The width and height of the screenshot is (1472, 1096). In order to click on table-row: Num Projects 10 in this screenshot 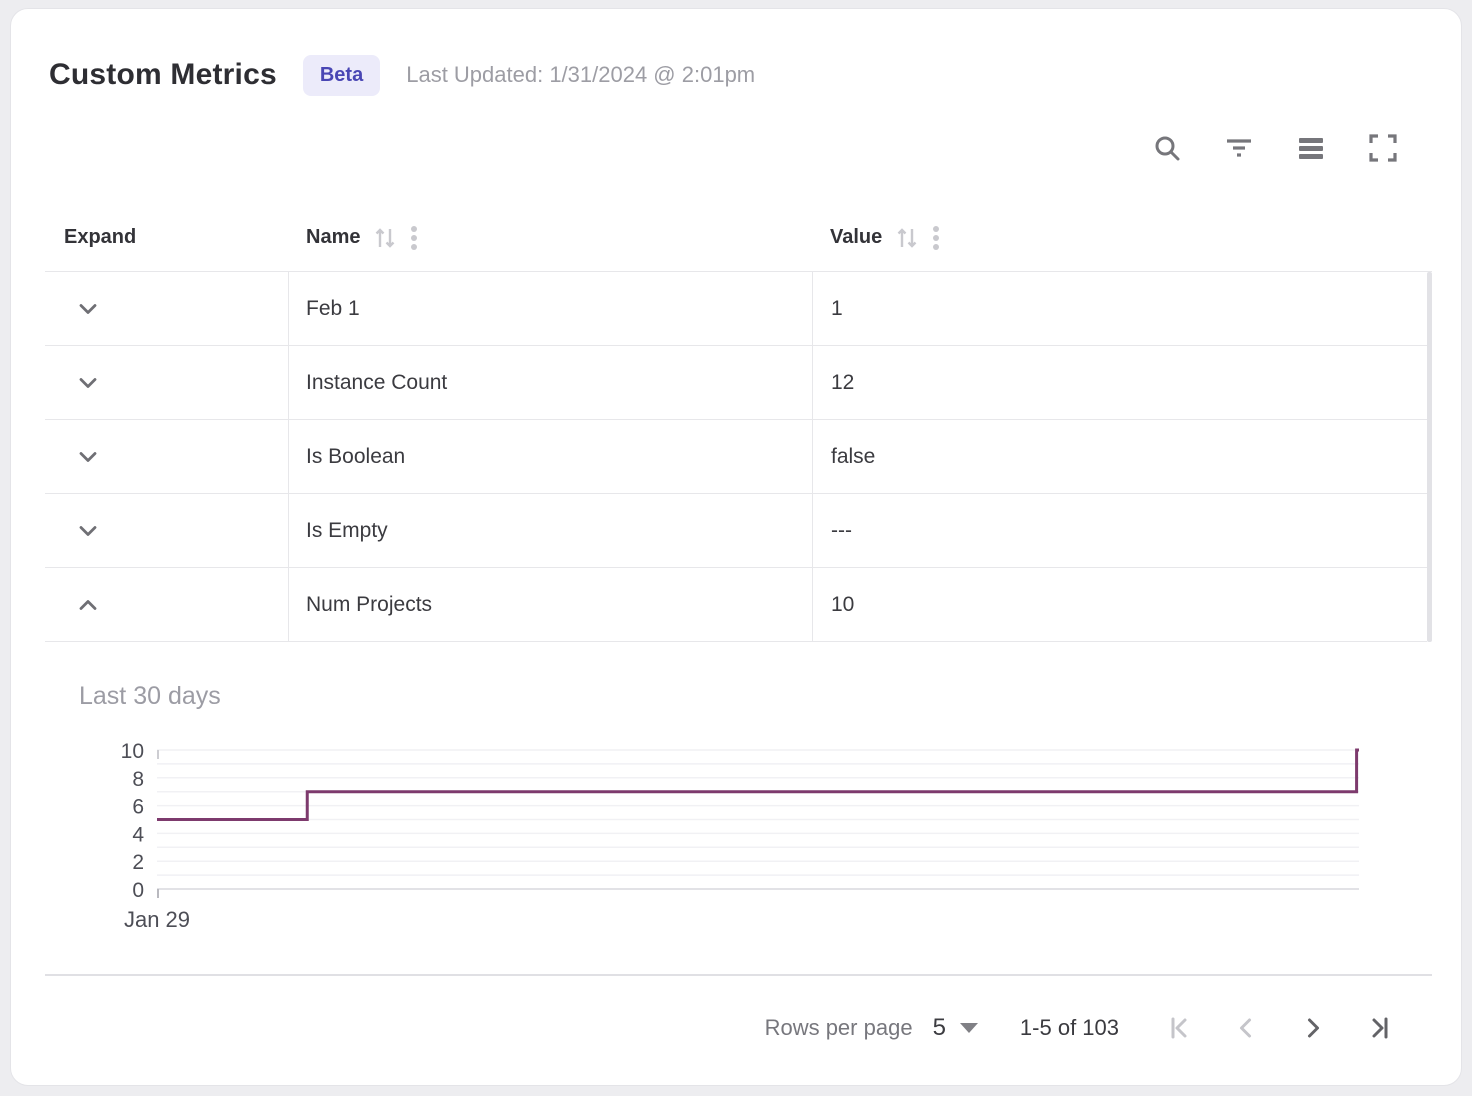, I will do `click(736, 605)`.